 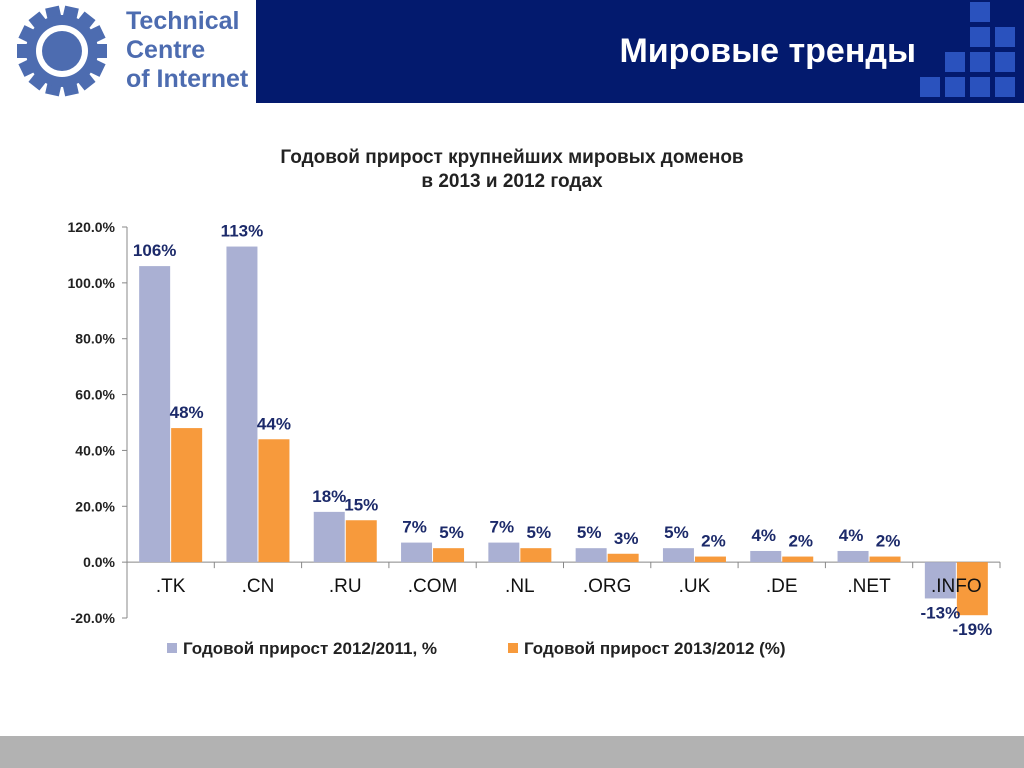 What do you see at coordinates (607, 586) in the screenshot?
I see `x-tick-label: .ORG` at bounding box center [607, 586].